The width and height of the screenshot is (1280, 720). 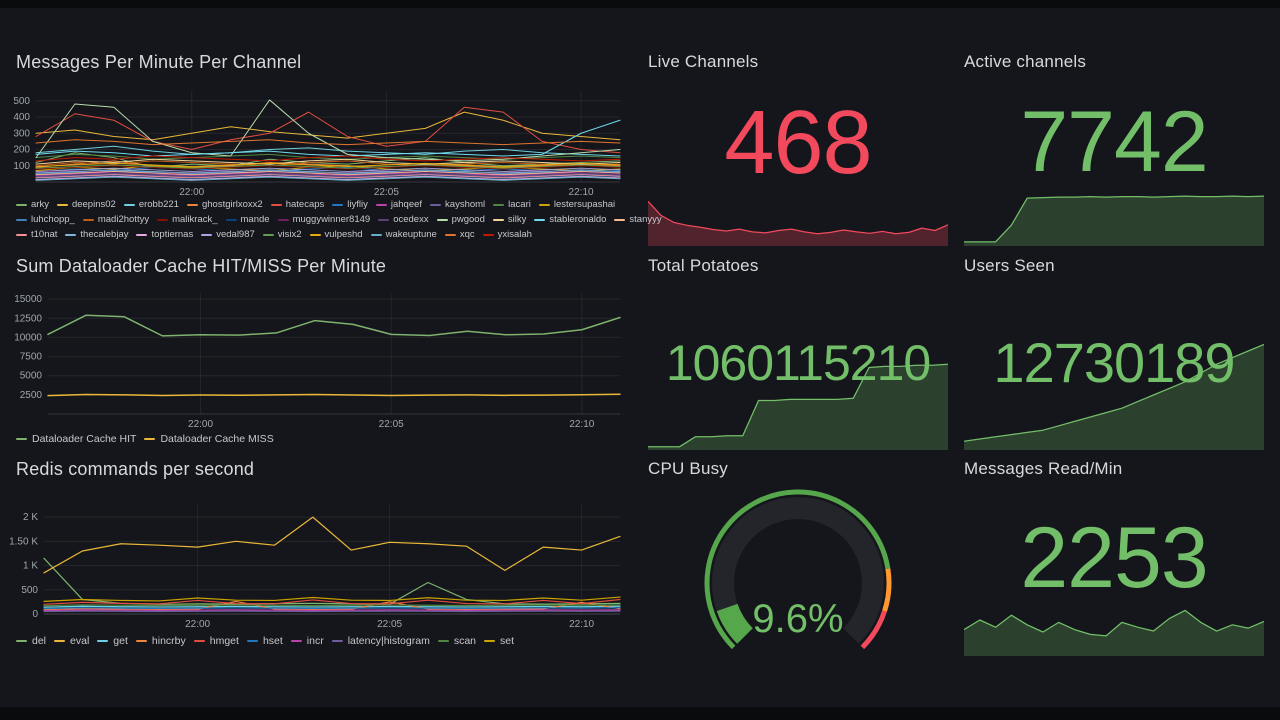 I want to click on legend-item: incr, so click(x=307, y=641).